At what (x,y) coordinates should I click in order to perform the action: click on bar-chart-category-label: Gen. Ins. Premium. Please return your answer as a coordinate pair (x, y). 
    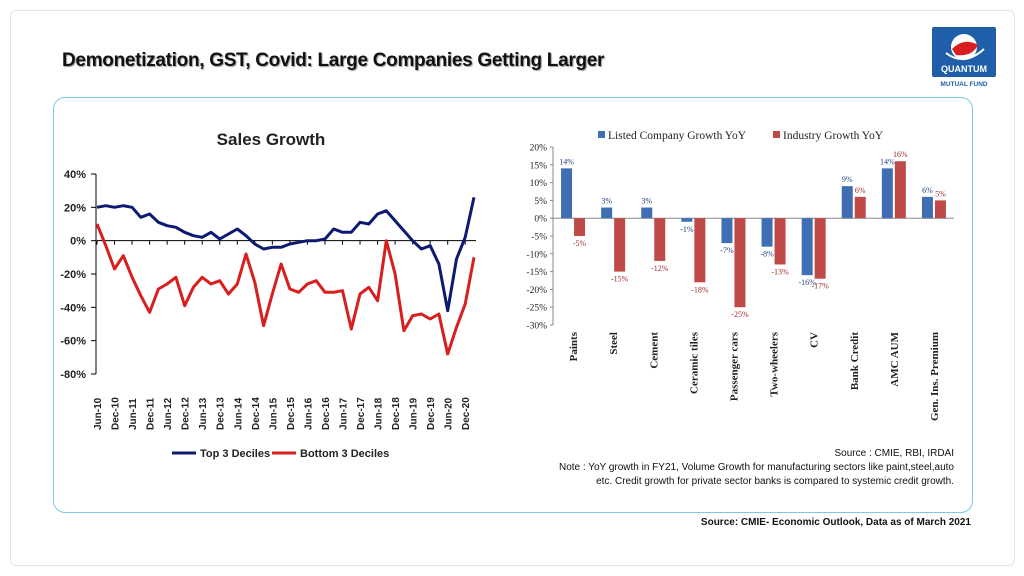
    Looking at the image, I should click on (935, 376).